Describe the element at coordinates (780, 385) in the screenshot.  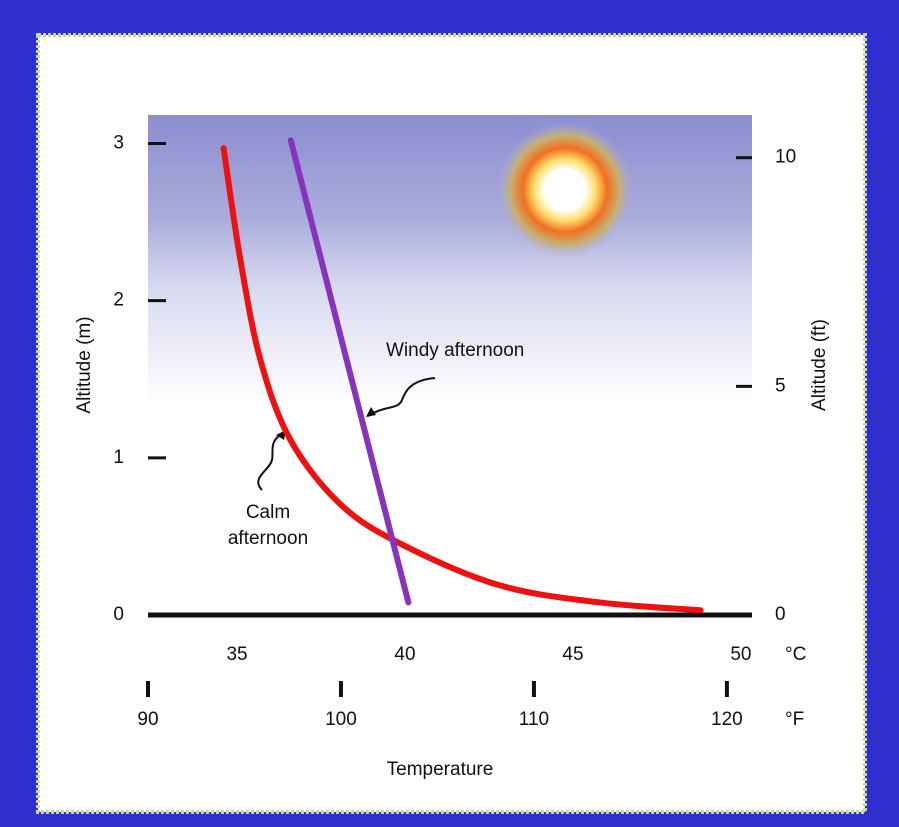
I see `y2-tick-label: 5` at that location.